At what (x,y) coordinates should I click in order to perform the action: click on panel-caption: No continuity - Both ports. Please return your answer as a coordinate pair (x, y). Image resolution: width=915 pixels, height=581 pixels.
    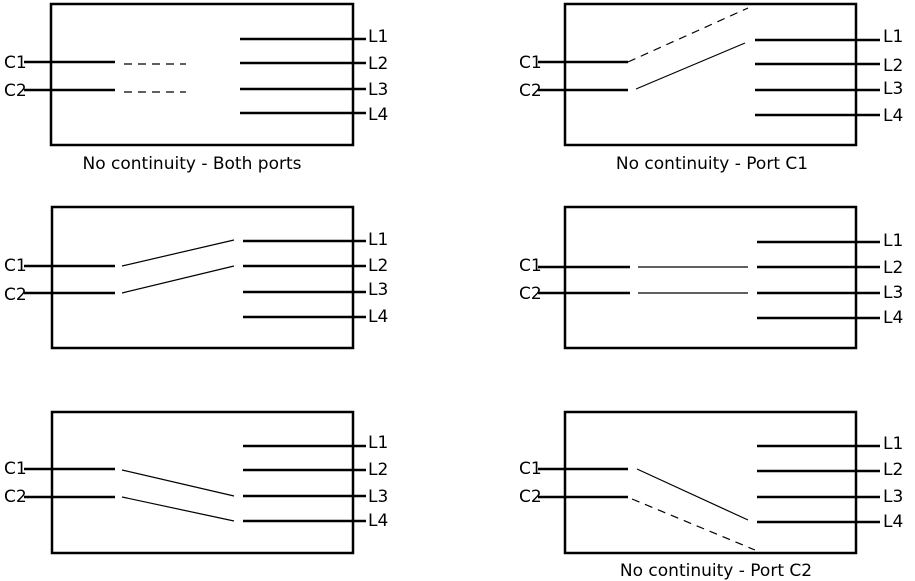
    Looking at the image, I should click on (192, 164).